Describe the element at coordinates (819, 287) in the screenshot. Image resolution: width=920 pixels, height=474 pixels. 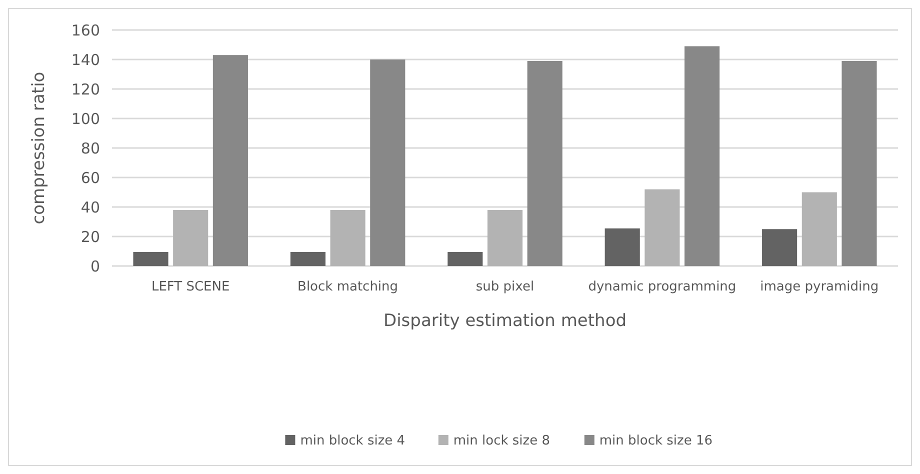
I see `x-tick-label: image pyramiding` at that location.